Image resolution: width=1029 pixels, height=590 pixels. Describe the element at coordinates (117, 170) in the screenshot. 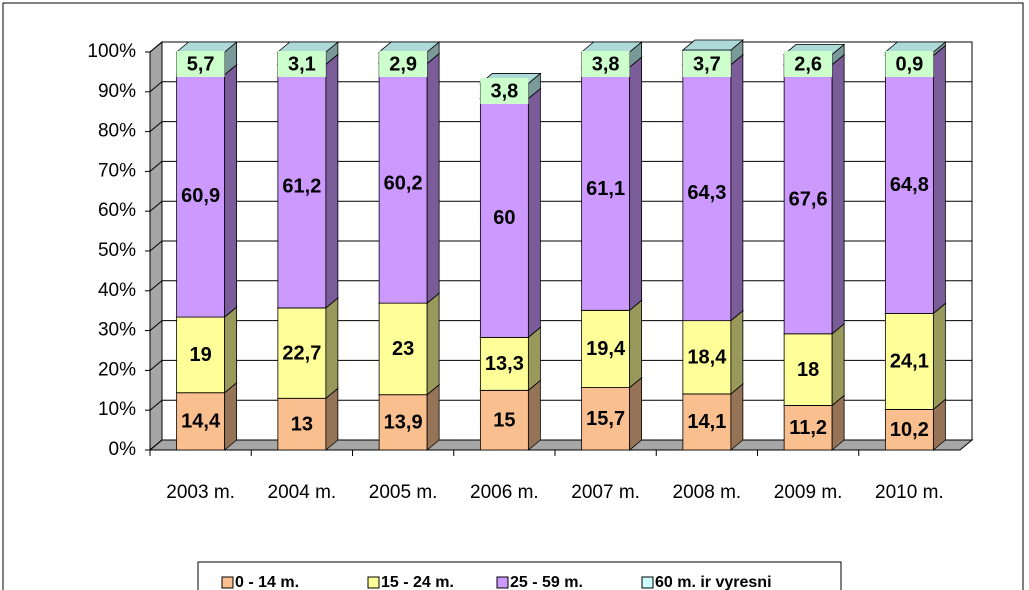

I see `y-tick-label: 70%` at that location.